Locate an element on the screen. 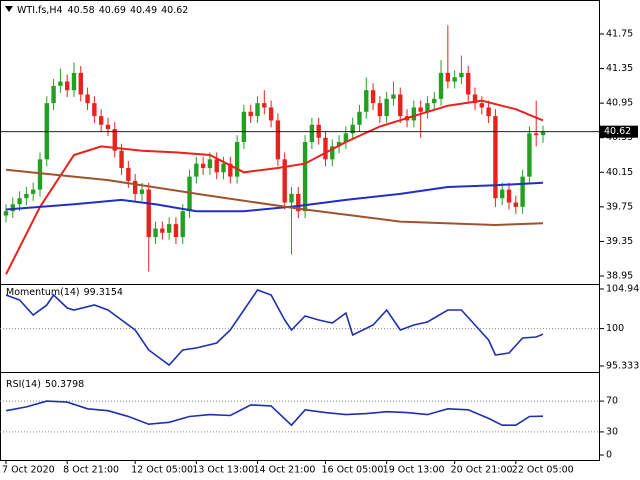  x-tick-label: 8 Oct 21:00 is located at coordinates (91, 470).